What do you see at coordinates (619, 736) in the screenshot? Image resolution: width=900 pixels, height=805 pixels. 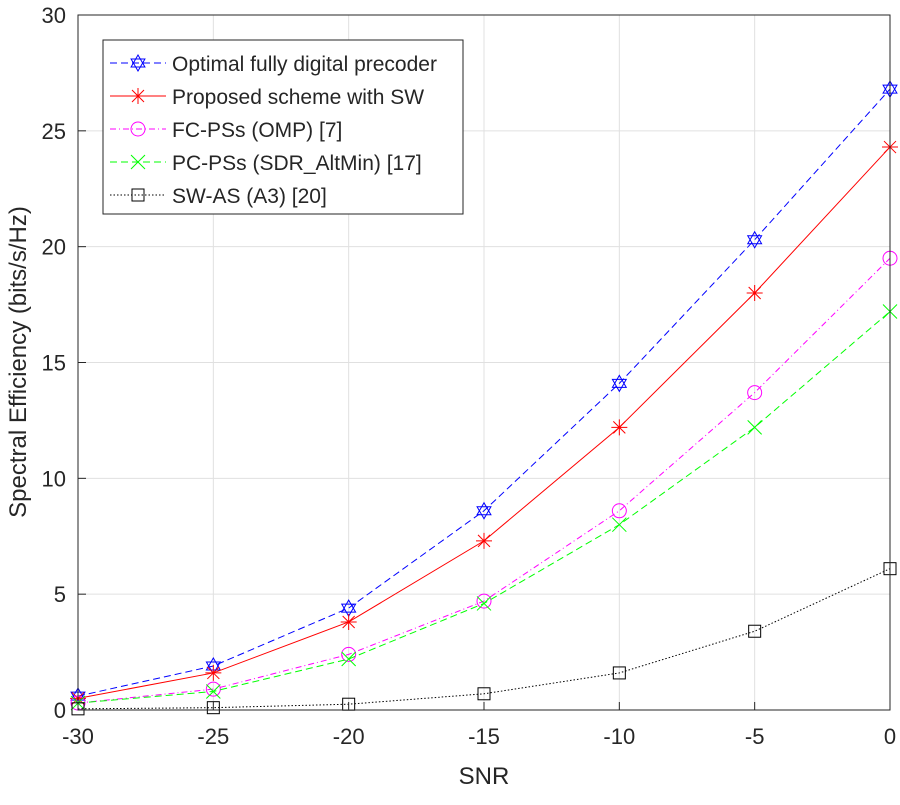 I see `x-tick-label: -10` at bounding box center [619, 736].